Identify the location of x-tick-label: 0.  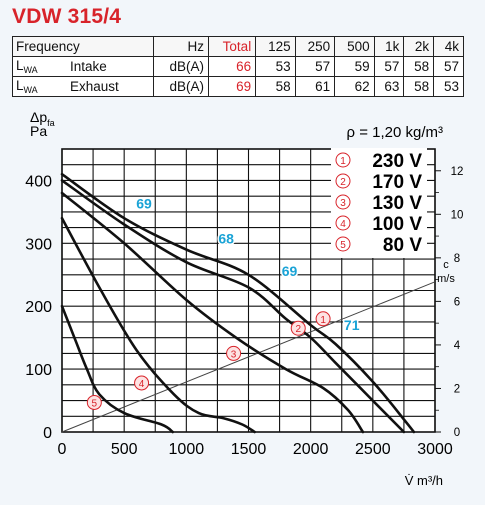
(62, 449).